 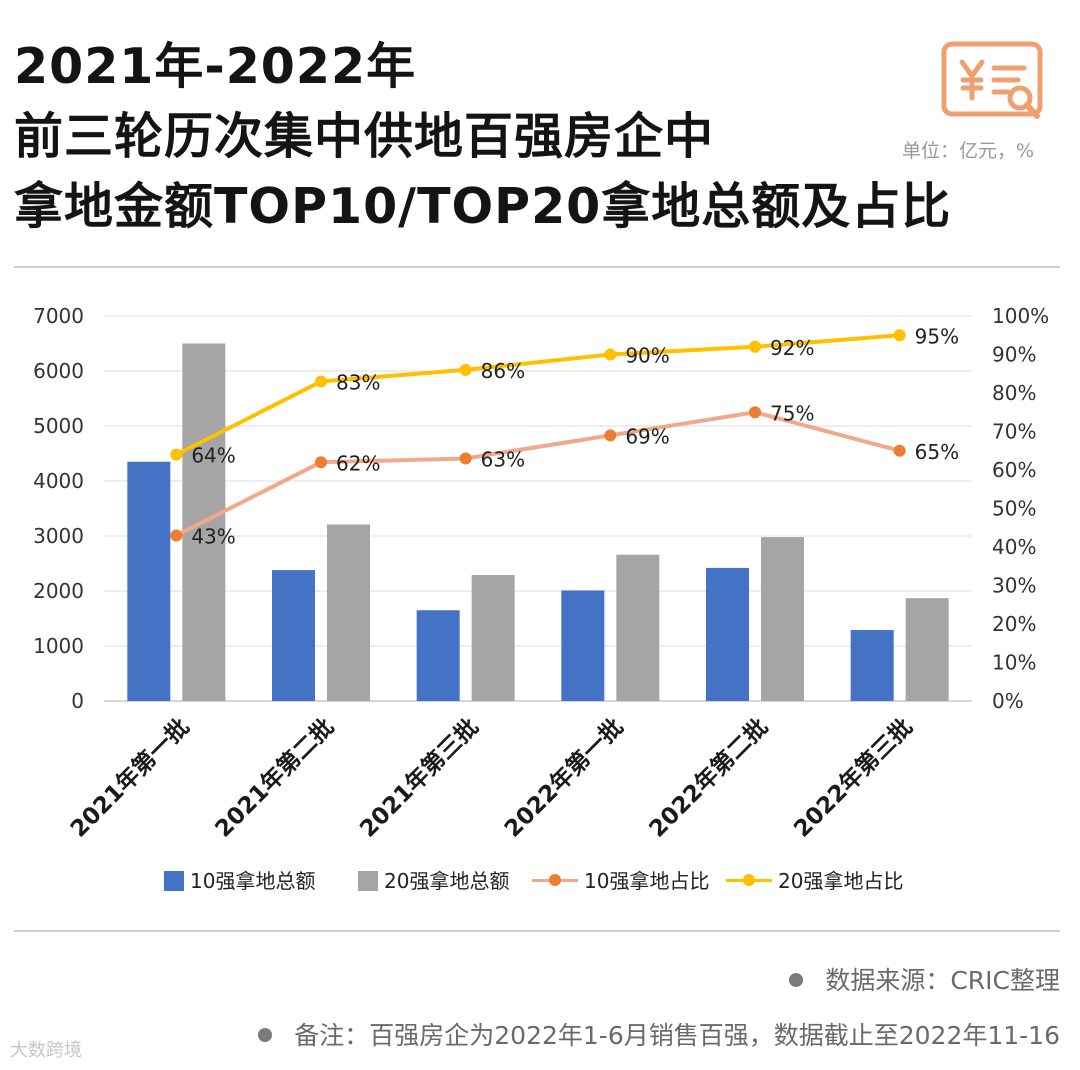 What do you see at coordinates (58, 646) in the screenshot?
I see `left-tick-label: 1000` at bounding box center [58, 646].